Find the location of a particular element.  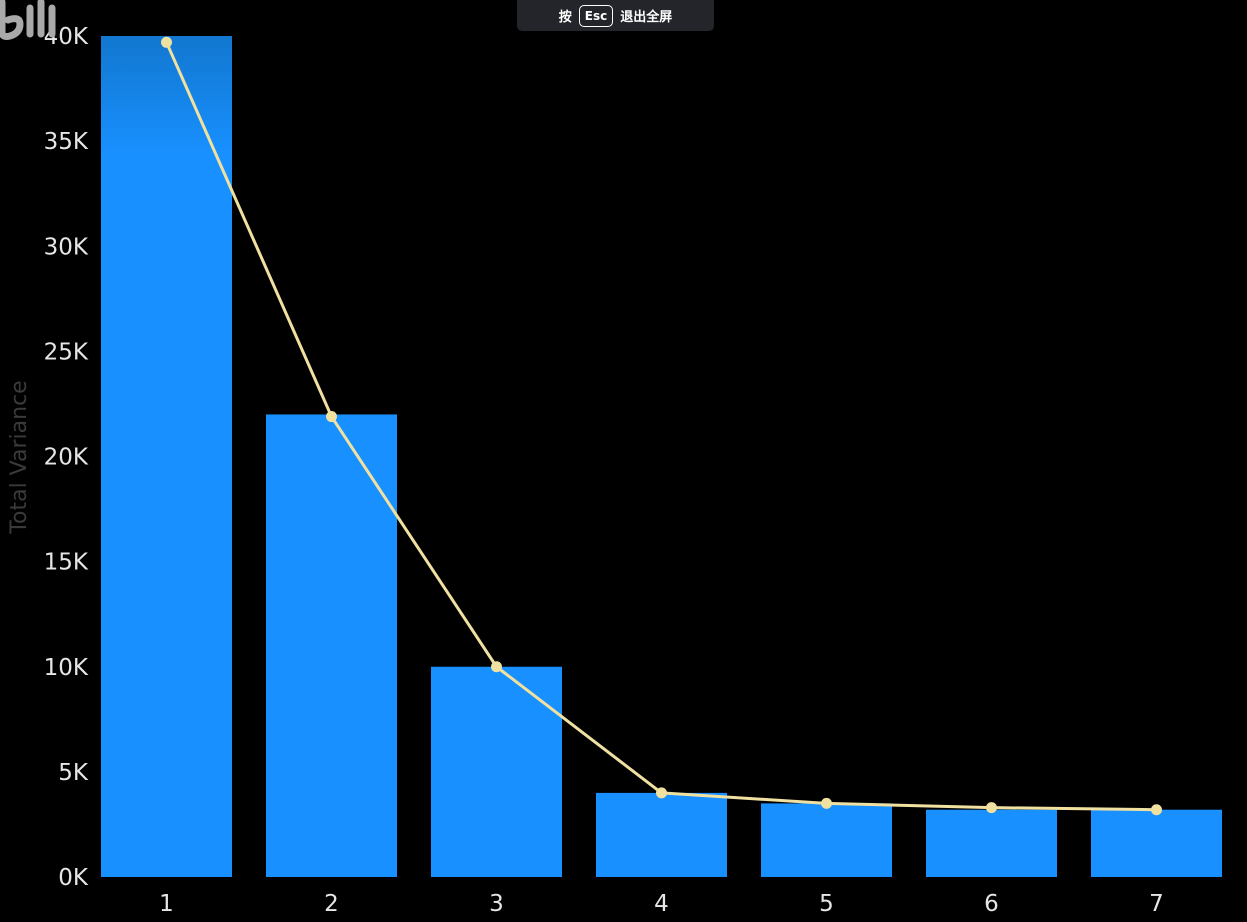

y-tick-label: 25K is located at coordinates (66, 352).